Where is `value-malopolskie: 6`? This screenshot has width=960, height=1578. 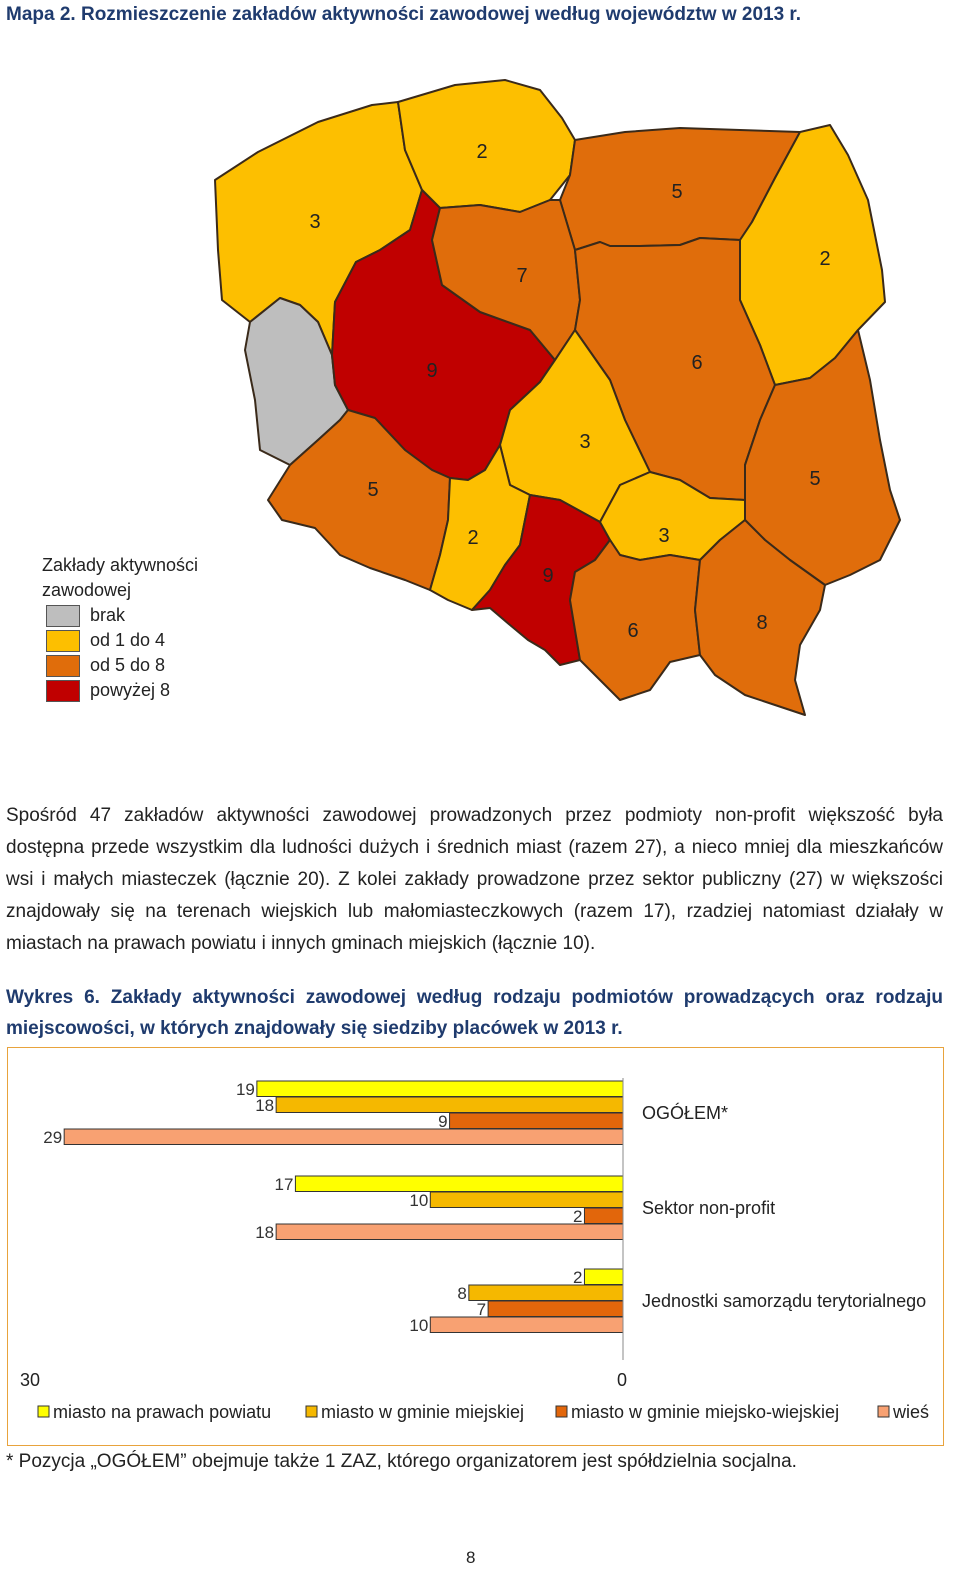
value-malopolskie: 6 is located at coordinates (632, 631).